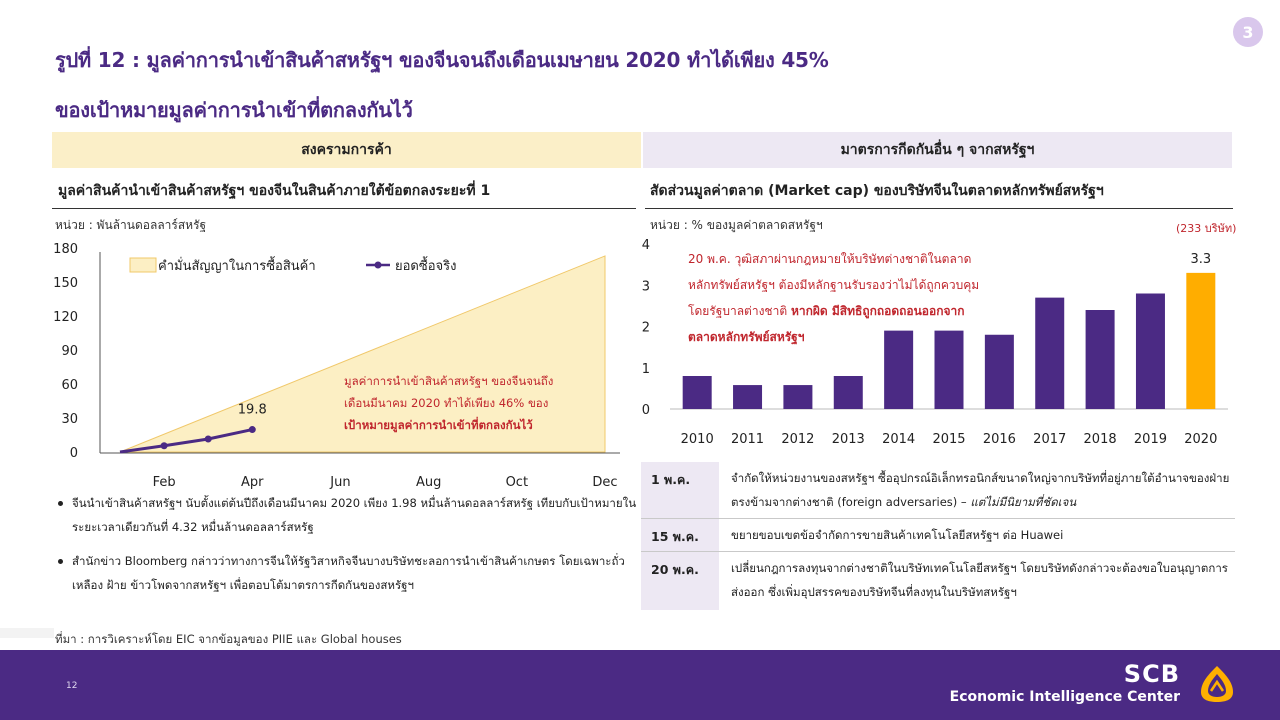  What do you see at coordinates (939, 208) in the screenshot?
I see `right-chart-rule` at bounding box center [939, 208].